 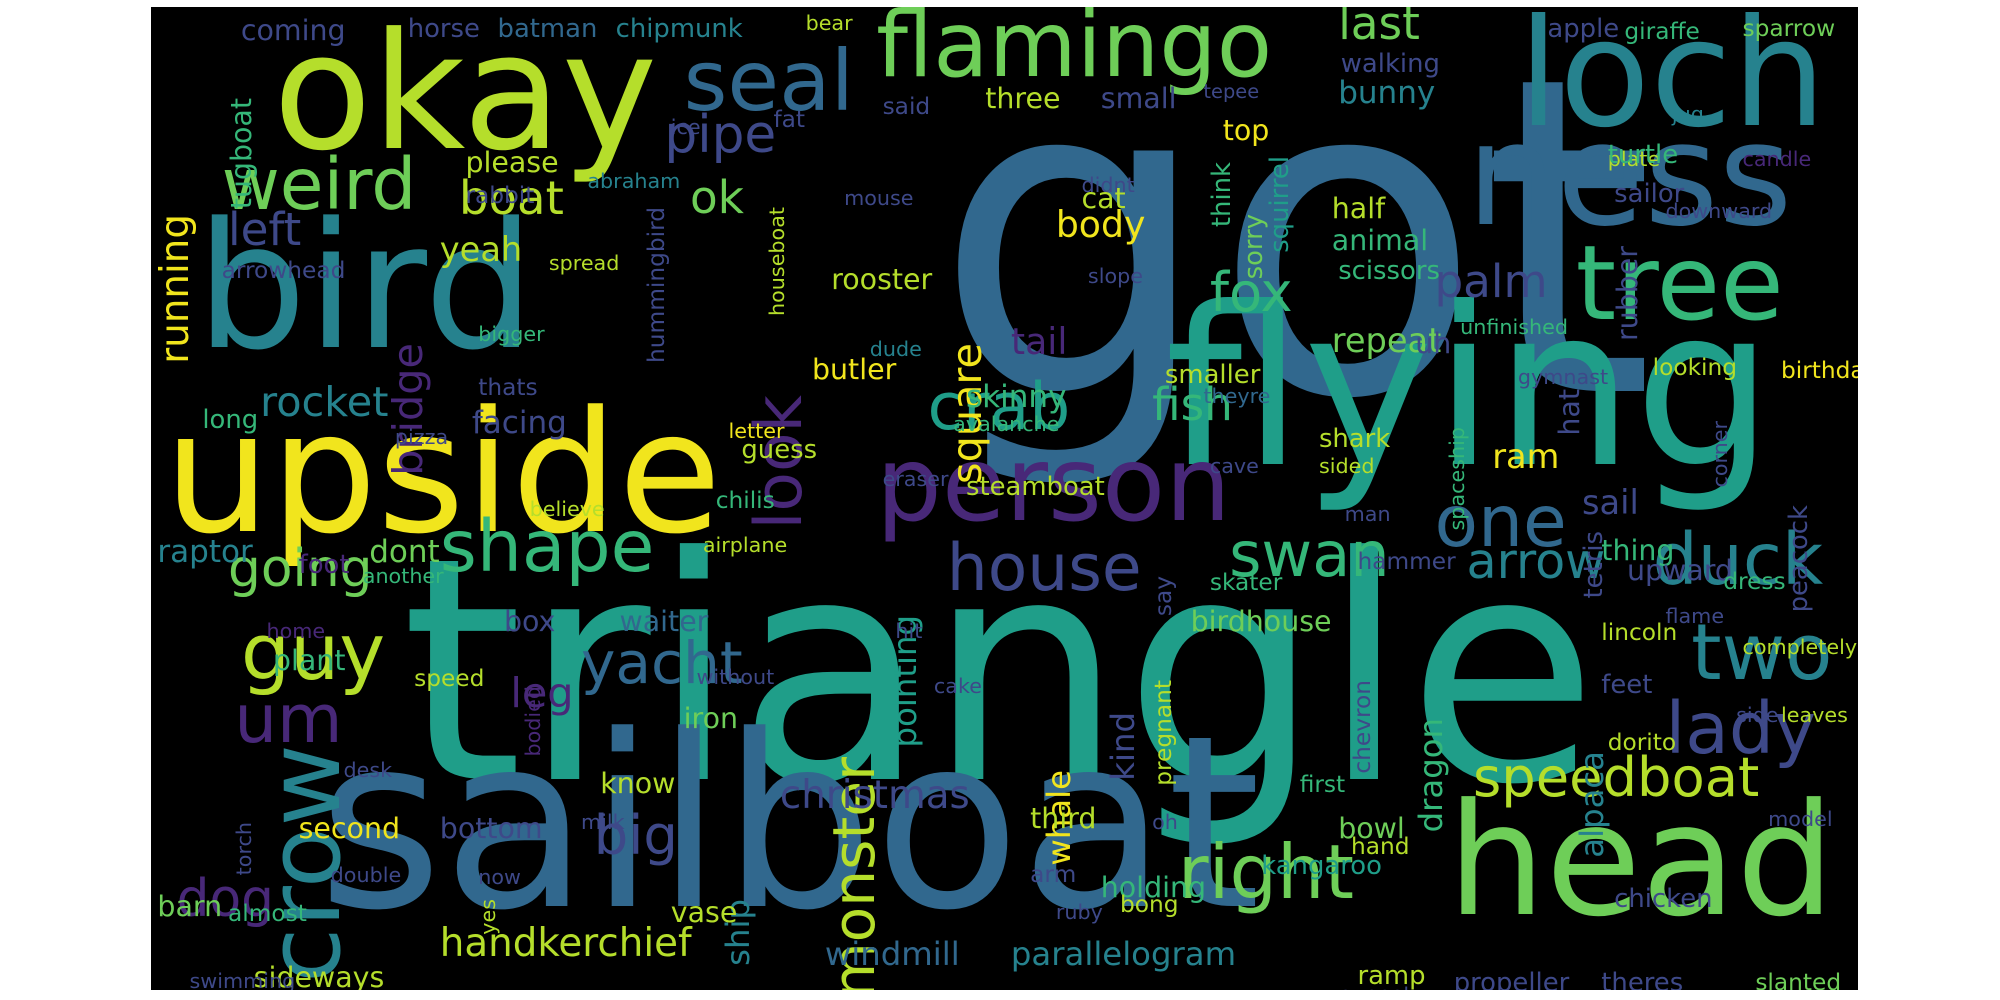 I want to click on word-133: sailor, so click(x=1649, y=193).